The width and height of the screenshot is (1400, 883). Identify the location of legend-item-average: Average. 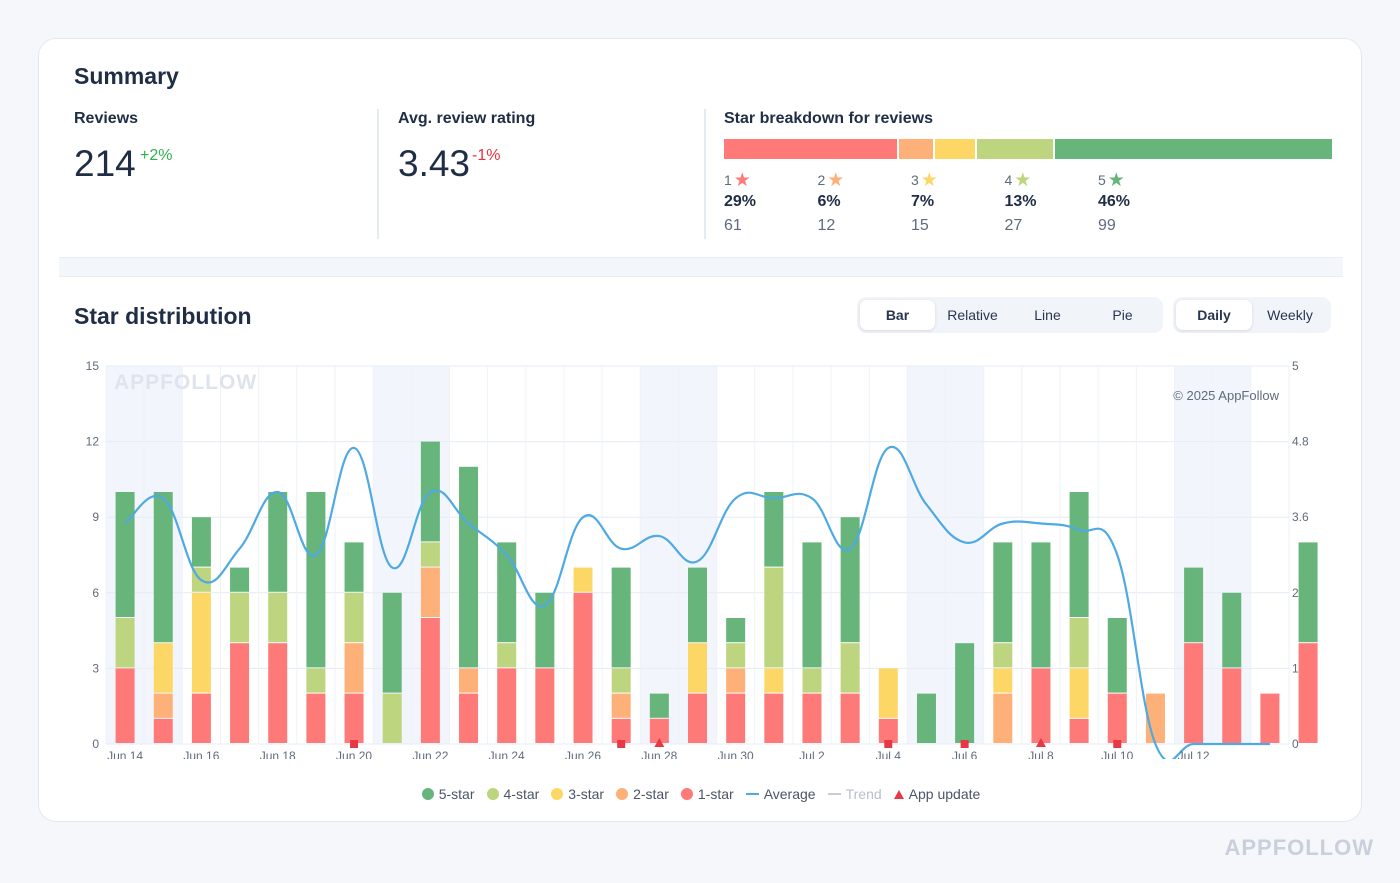
(780, 794).